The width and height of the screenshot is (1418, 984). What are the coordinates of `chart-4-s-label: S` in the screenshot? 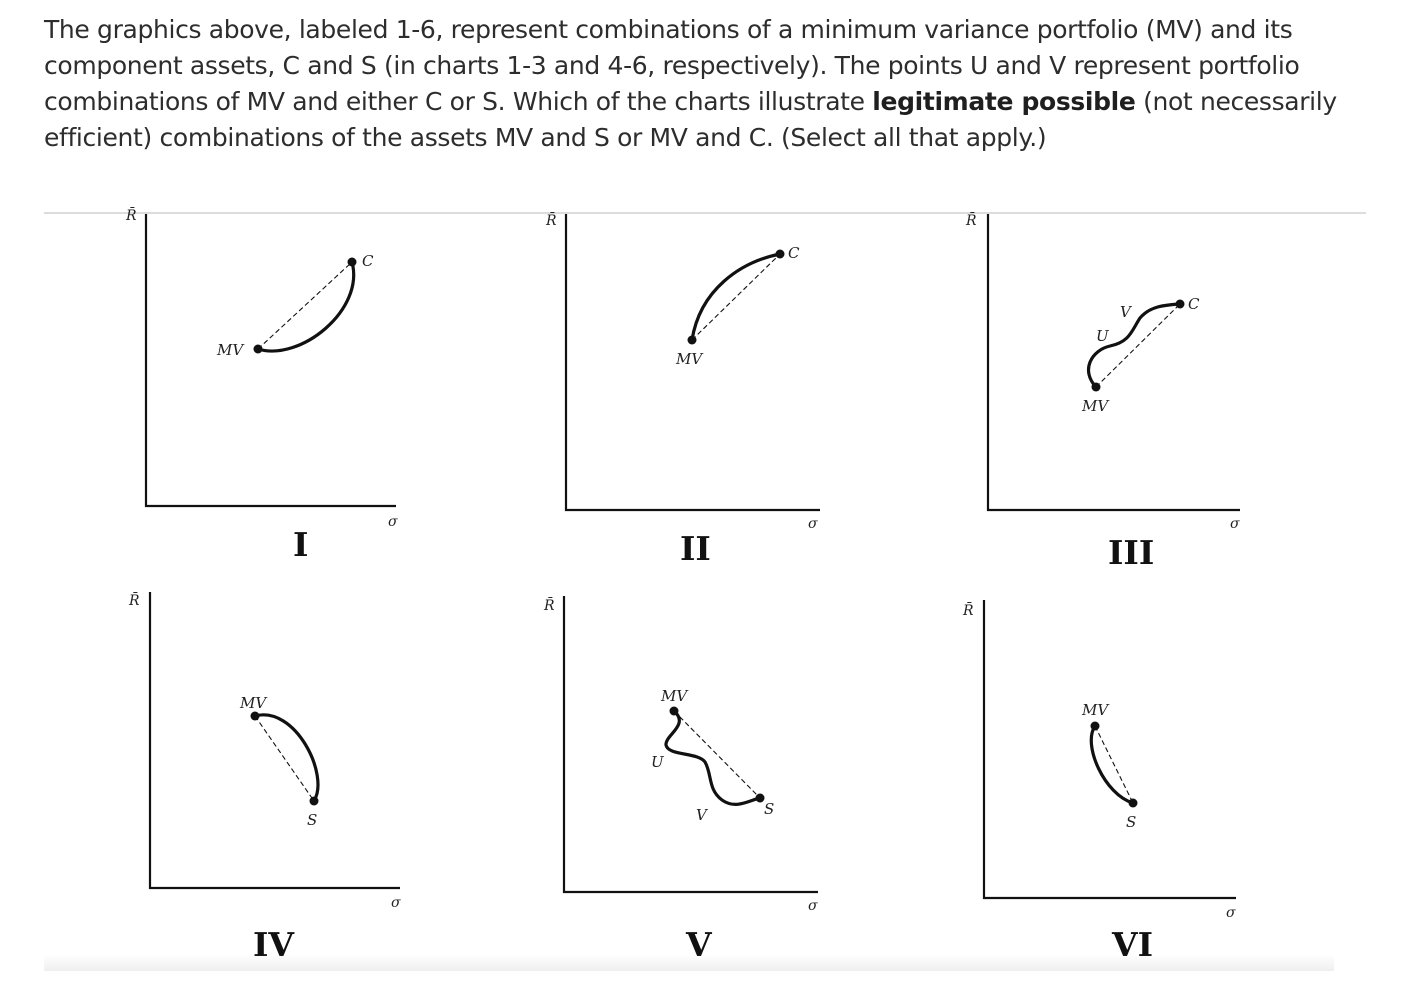 It's located at (312, 820).